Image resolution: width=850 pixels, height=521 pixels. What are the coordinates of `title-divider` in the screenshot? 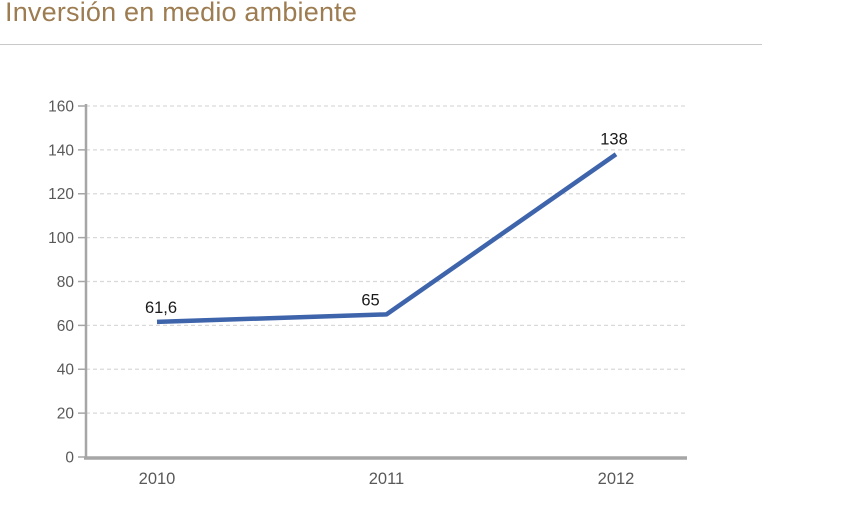 It's located at (381, 44).